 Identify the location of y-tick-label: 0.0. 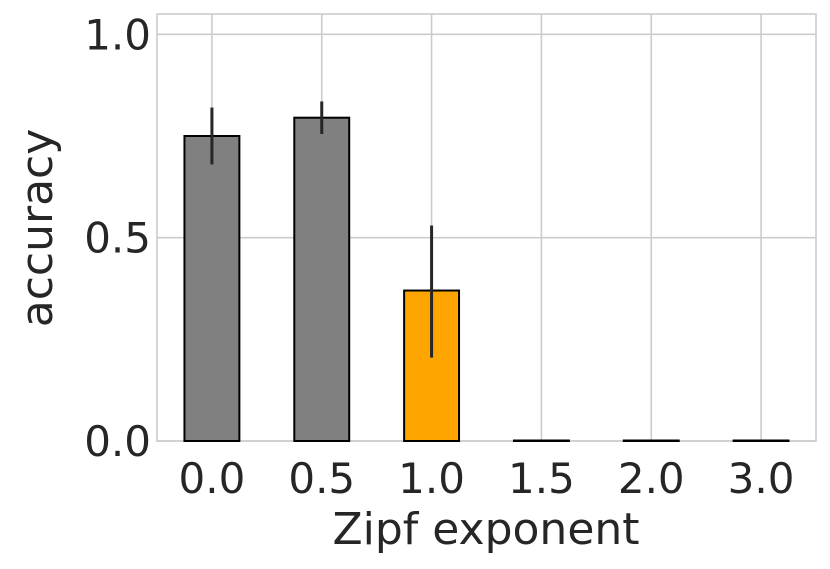
(117, 441).